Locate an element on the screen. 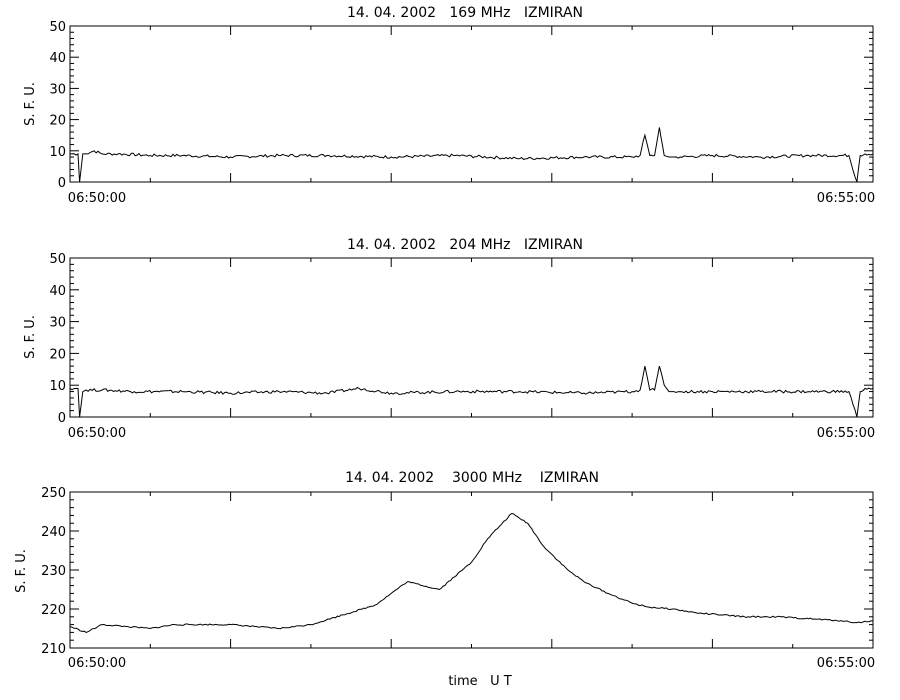 Image resolution: width=900 pixels, height=700 pixels. y-tick-label: 220 is located at coordinates (53, 610).